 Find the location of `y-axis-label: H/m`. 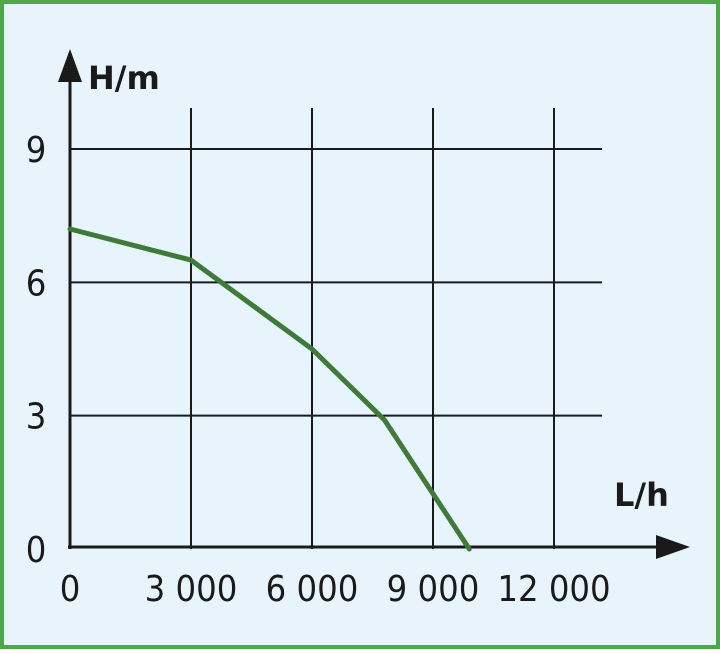

y-axis-label: H/m is located at coordinates (124, 78).